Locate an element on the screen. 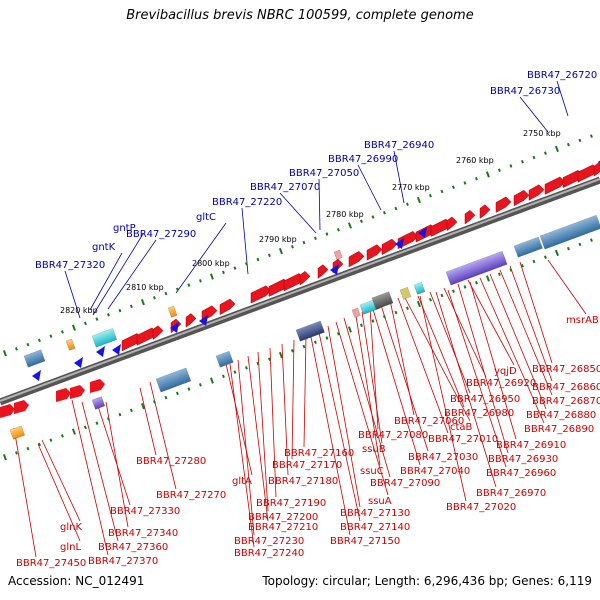 The image size is (600, 600). bottom-gene-label: BBR47_27170 is located at coordinates (307, 465).